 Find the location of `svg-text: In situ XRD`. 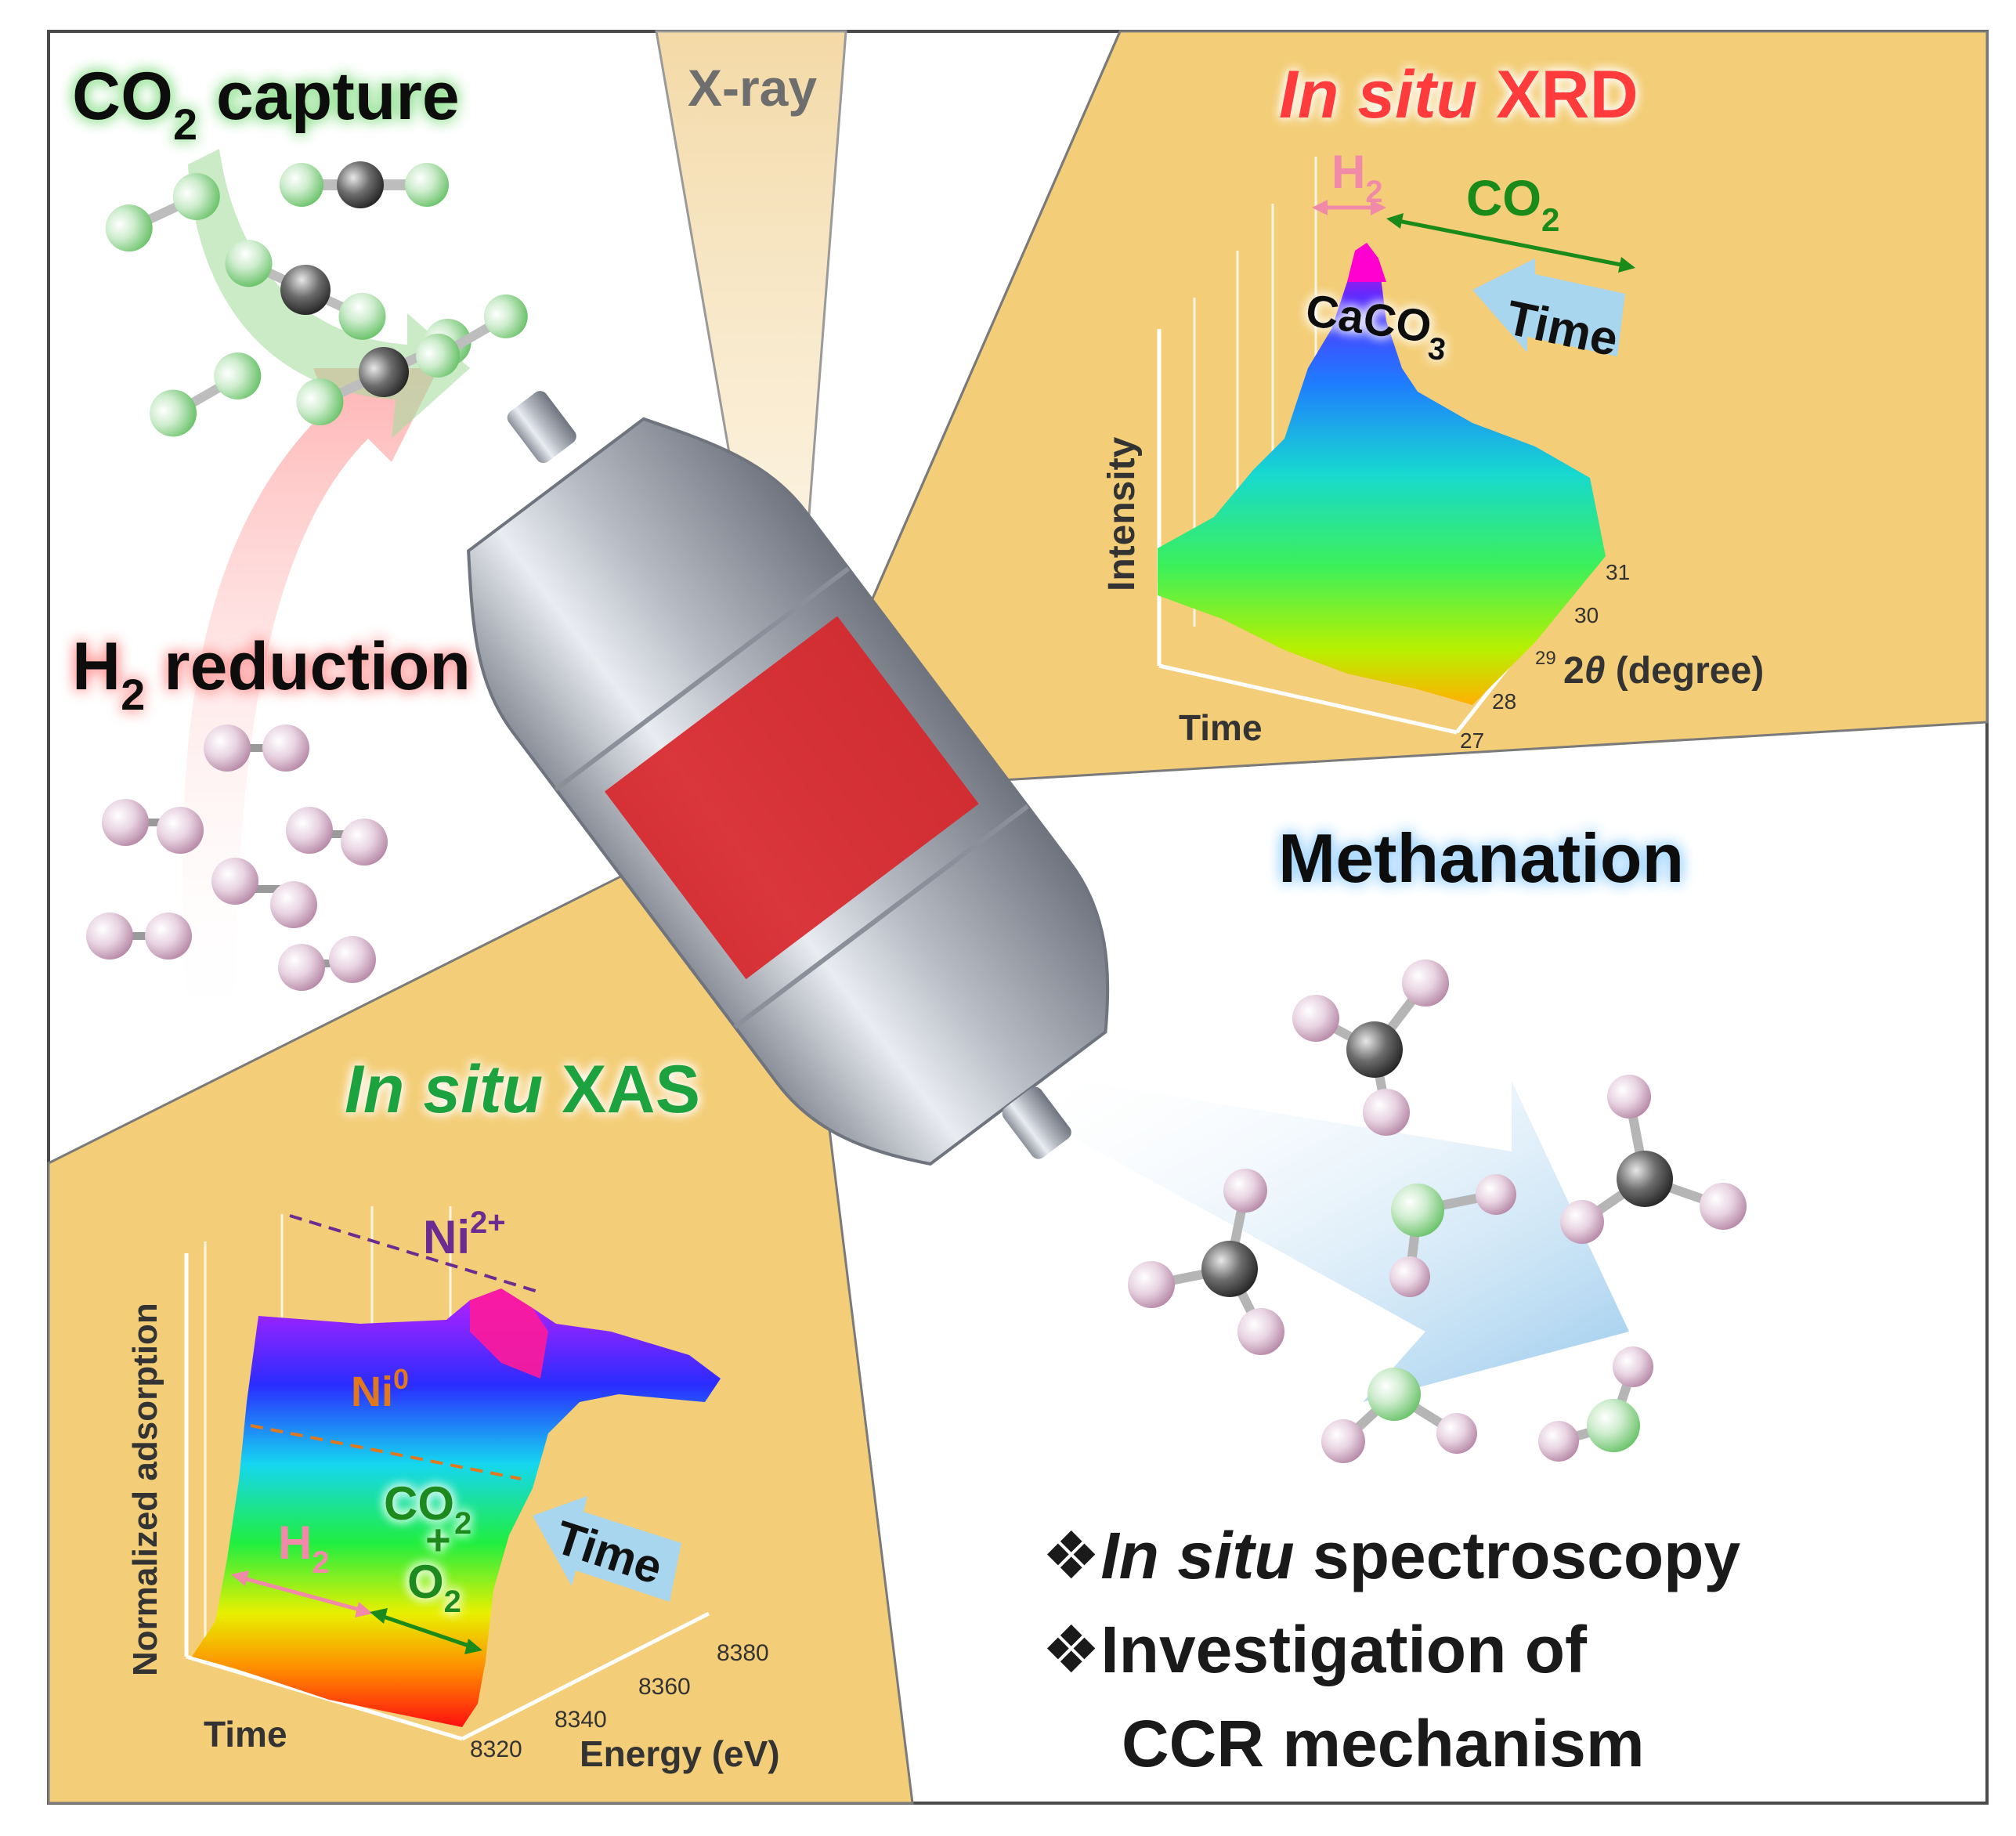

svg-text: In situ XRD is located at coordinates (1458, 94).